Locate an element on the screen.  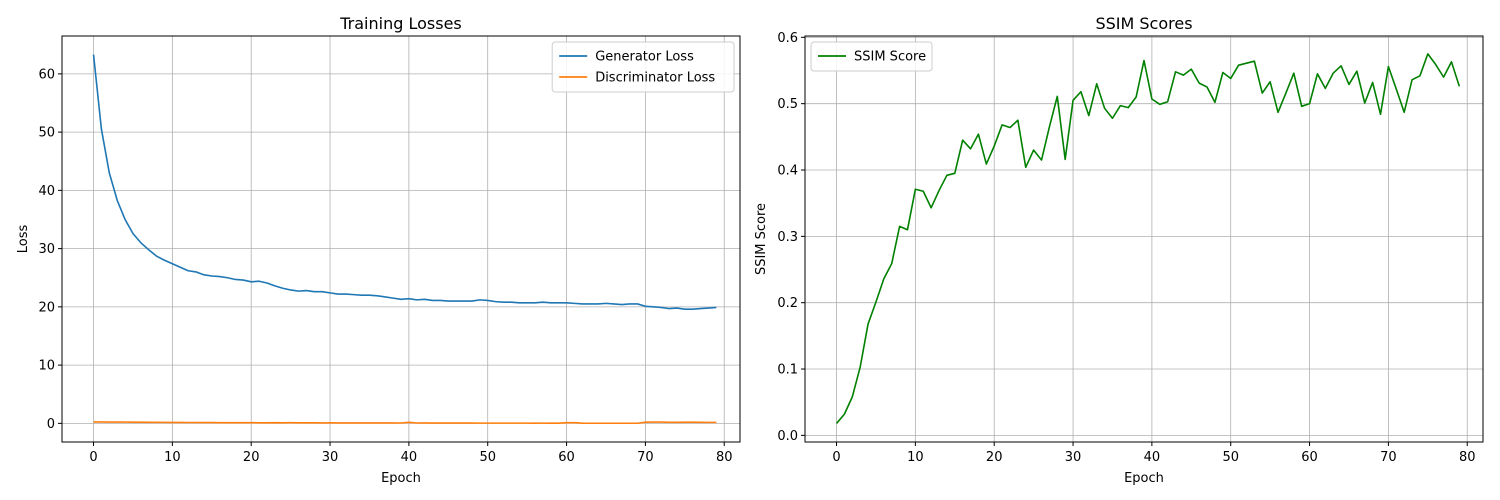
y-tick-label: 40 is located at coordinates (46, 191).